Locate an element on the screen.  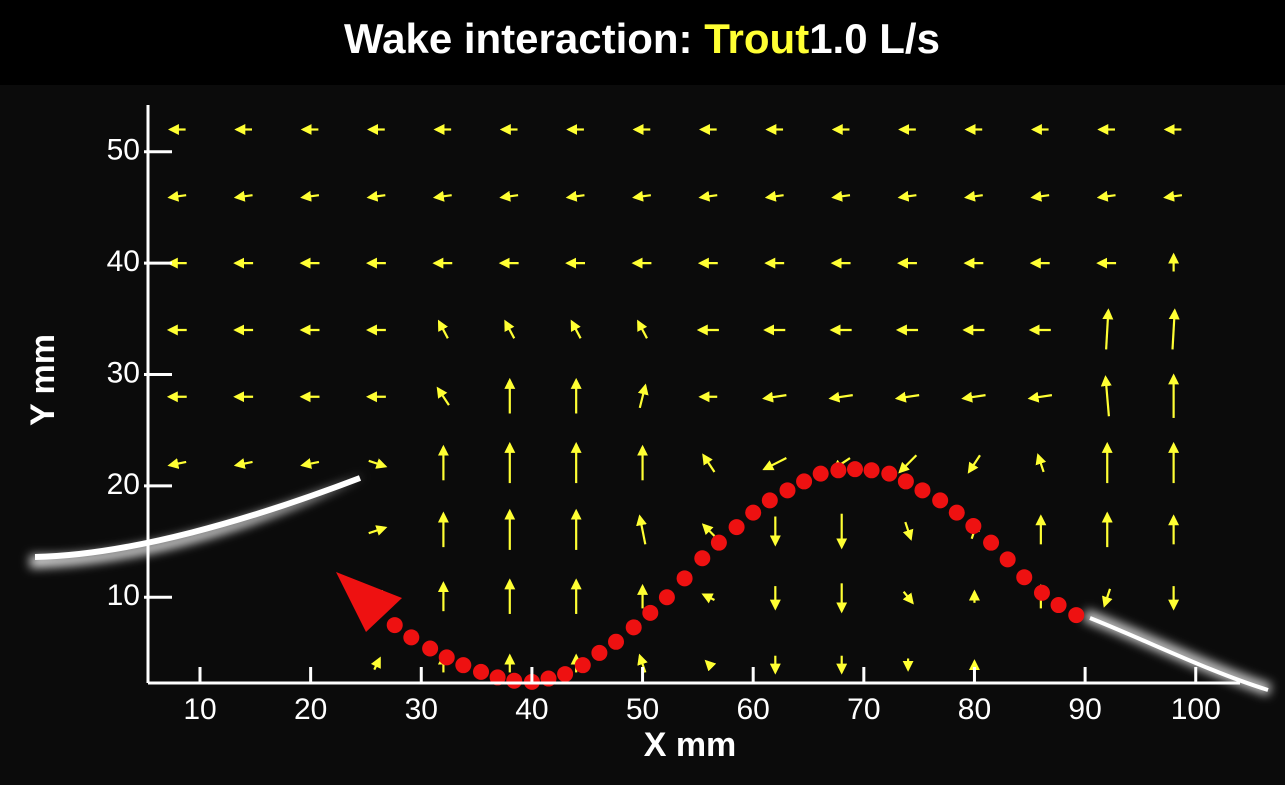
x-tick-label: 30 is located at coordinates (421, 709).